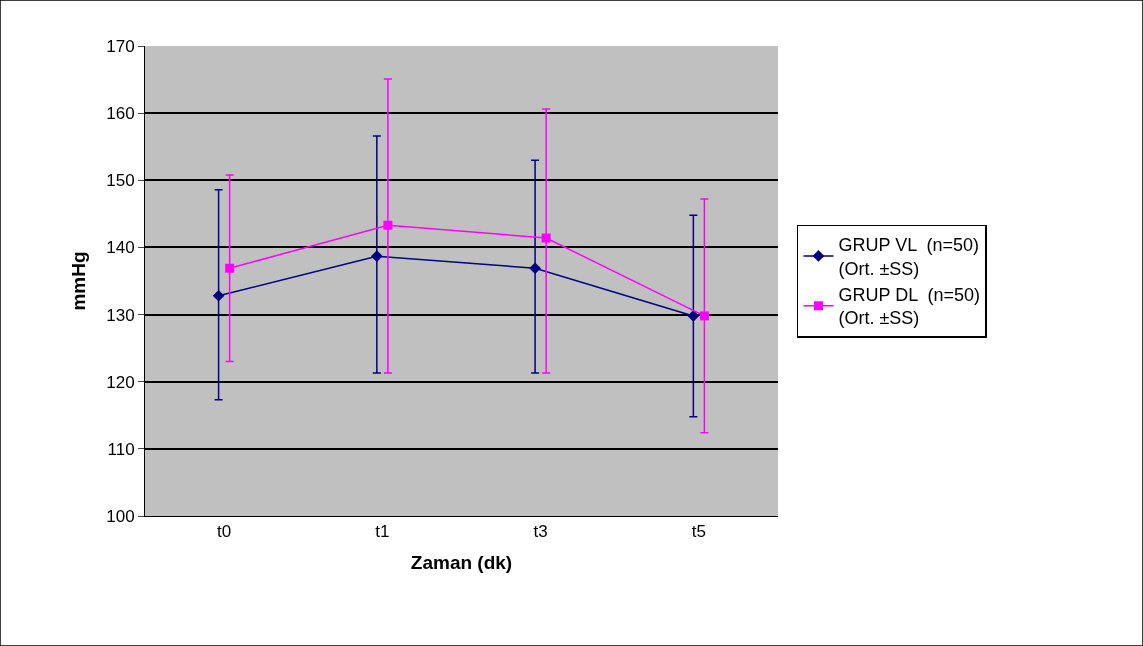 The image size is (1143, 646). What do you see at coordinates (120, 516) in the screenshot?
I see `y-tick-label: 100` at bounding box center [120, 516].